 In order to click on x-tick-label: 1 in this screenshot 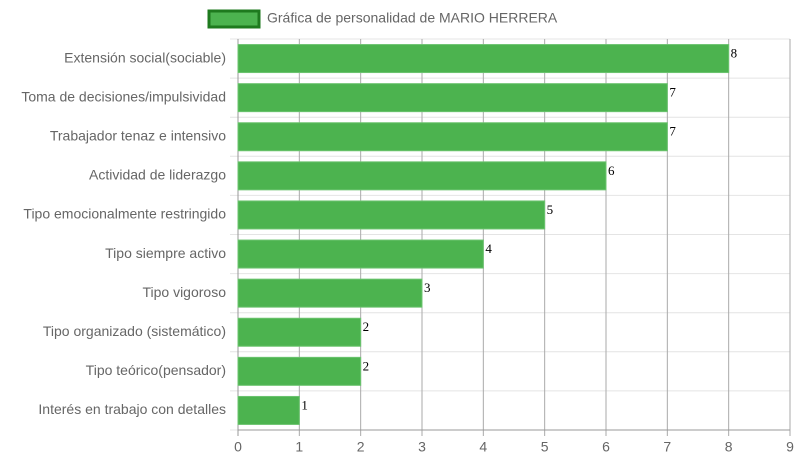, I will do `click(299, 447)`.